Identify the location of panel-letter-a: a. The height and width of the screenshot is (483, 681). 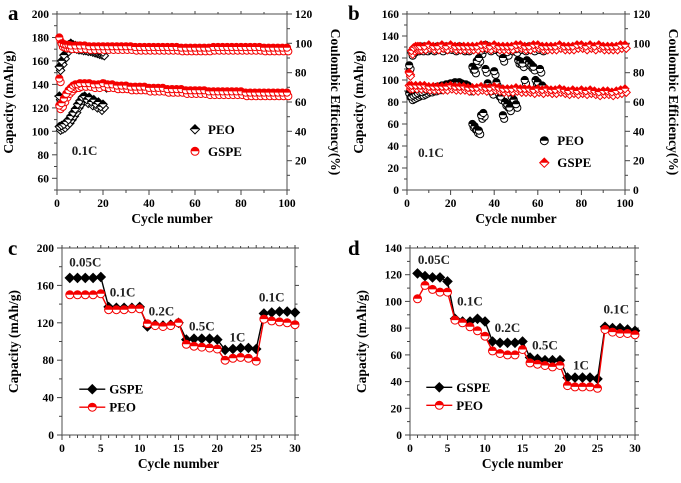
(13, 13).